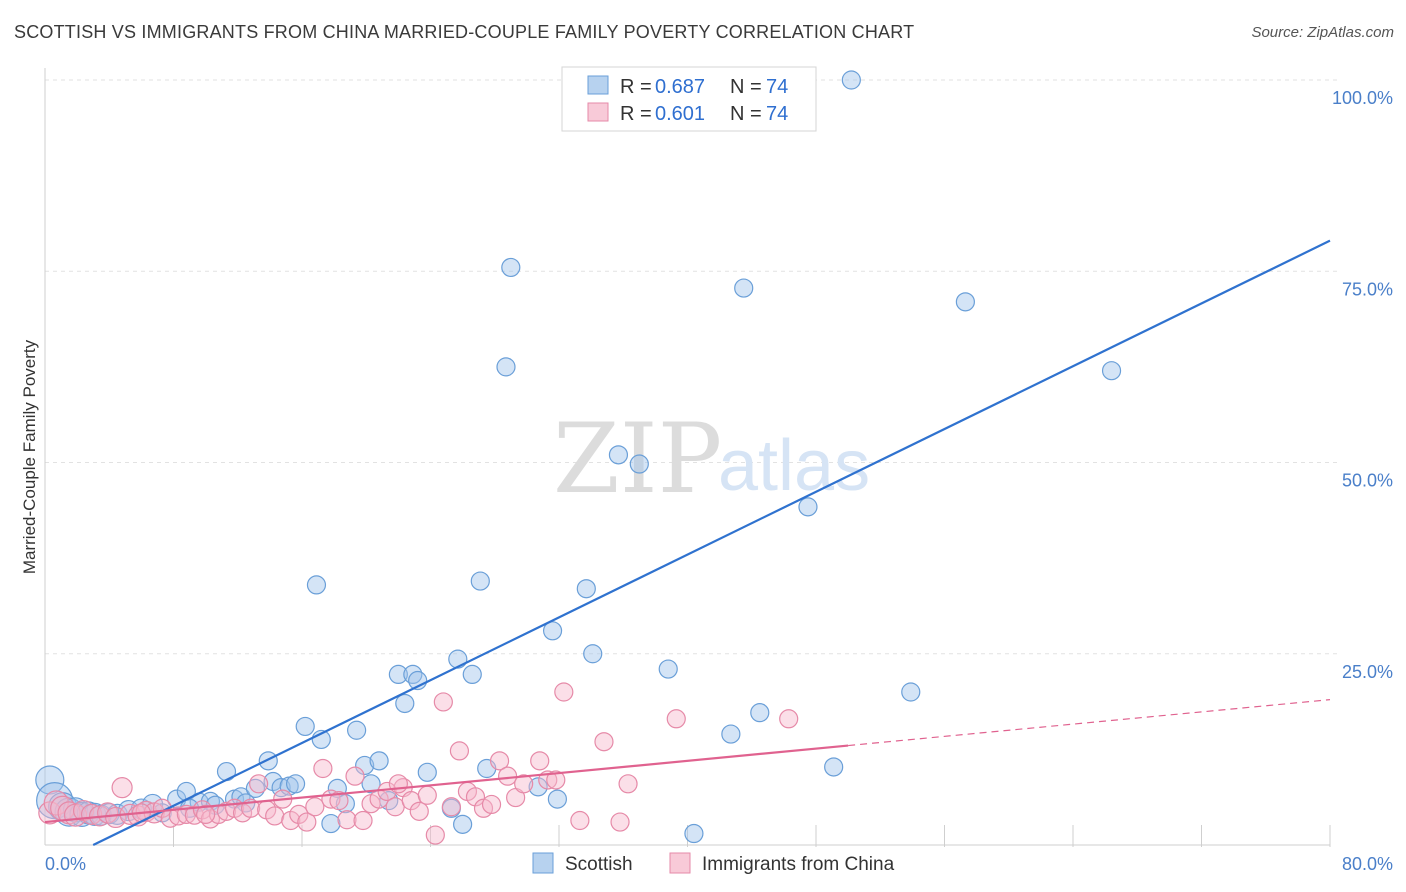  What do you see at coordinates (636, 87) in the screenshot?
I see `legend-r-label-0: R =` at bounding box center [636, 87].